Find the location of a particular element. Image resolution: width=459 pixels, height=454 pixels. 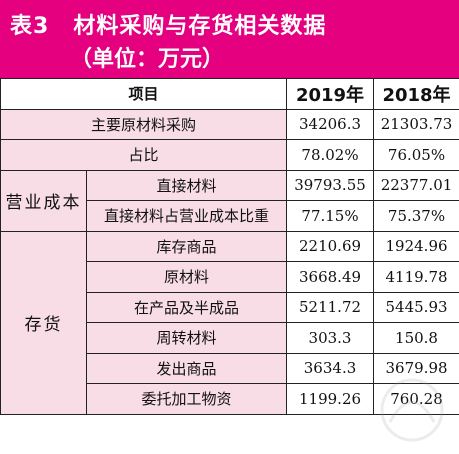

table-row: 周转材料 303.3 150.8 is located at coordinates (230, 338).